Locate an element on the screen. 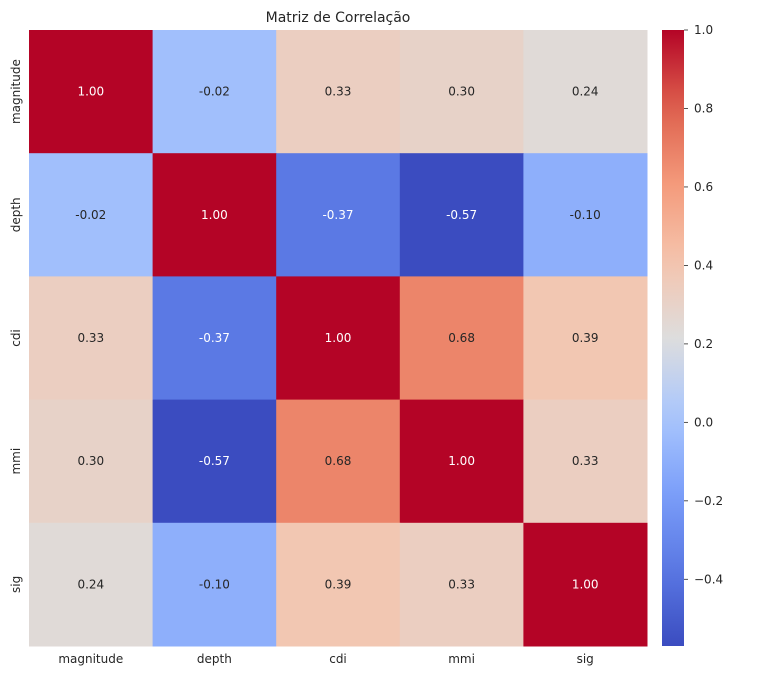  y-tick-label: depth is located at coordinates (16, 214).